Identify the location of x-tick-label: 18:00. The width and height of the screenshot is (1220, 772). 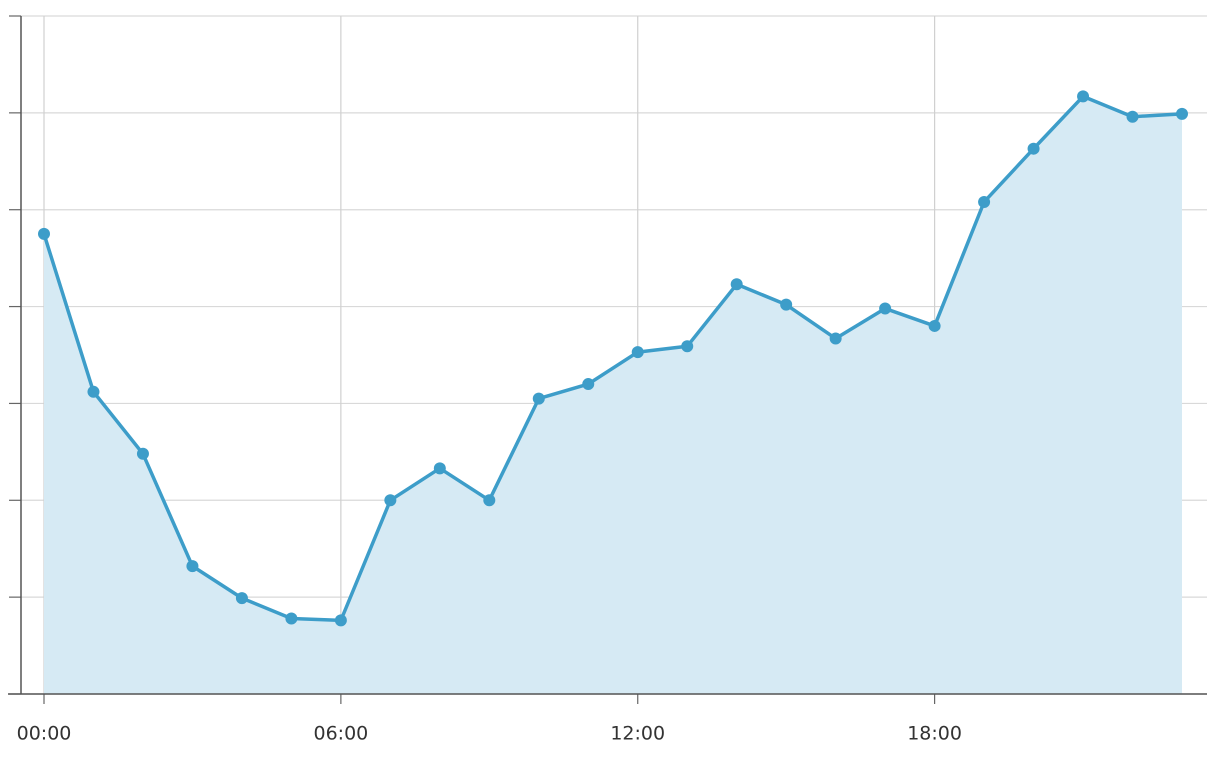
(934, 734).